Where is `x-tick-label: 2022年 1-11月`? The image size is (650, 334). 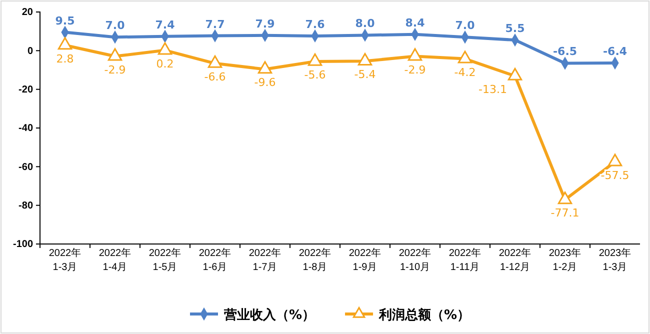
x-tick-label: 2022年 1-11月 is located at coordinates (465, 260).